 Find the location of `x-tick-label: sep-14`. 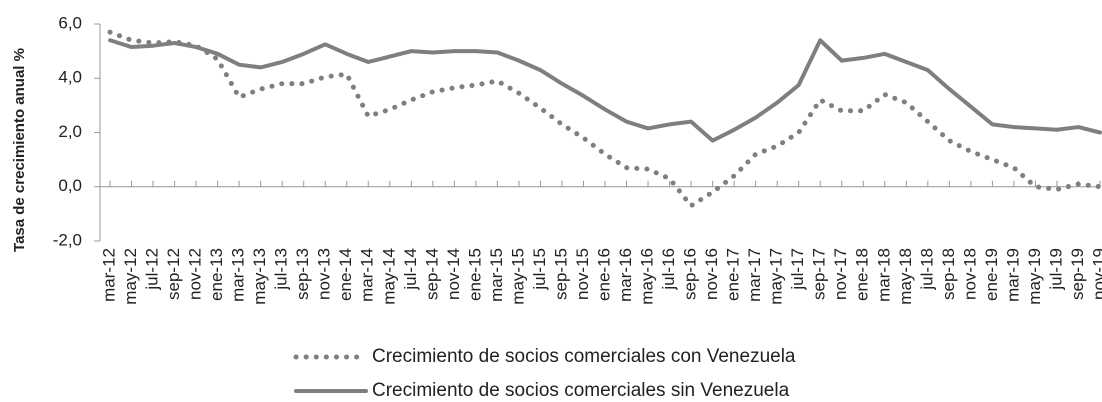

x-tick-label: sep-14 is located at coordinates (431, 274).